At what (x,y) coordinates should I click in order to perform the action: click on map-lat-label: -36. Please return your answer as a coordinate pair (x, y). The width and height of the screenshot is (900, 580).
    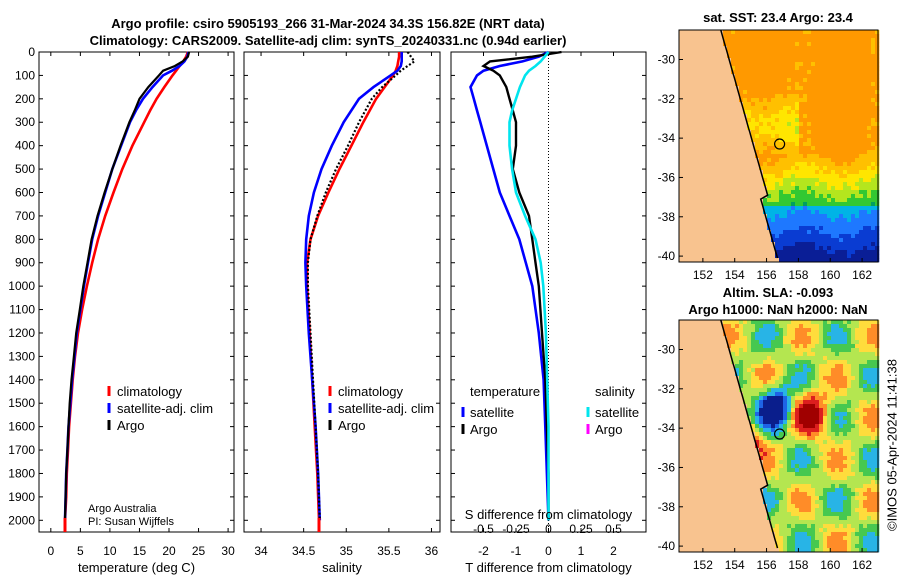
    Looking at the image, I should click on (667, 177).